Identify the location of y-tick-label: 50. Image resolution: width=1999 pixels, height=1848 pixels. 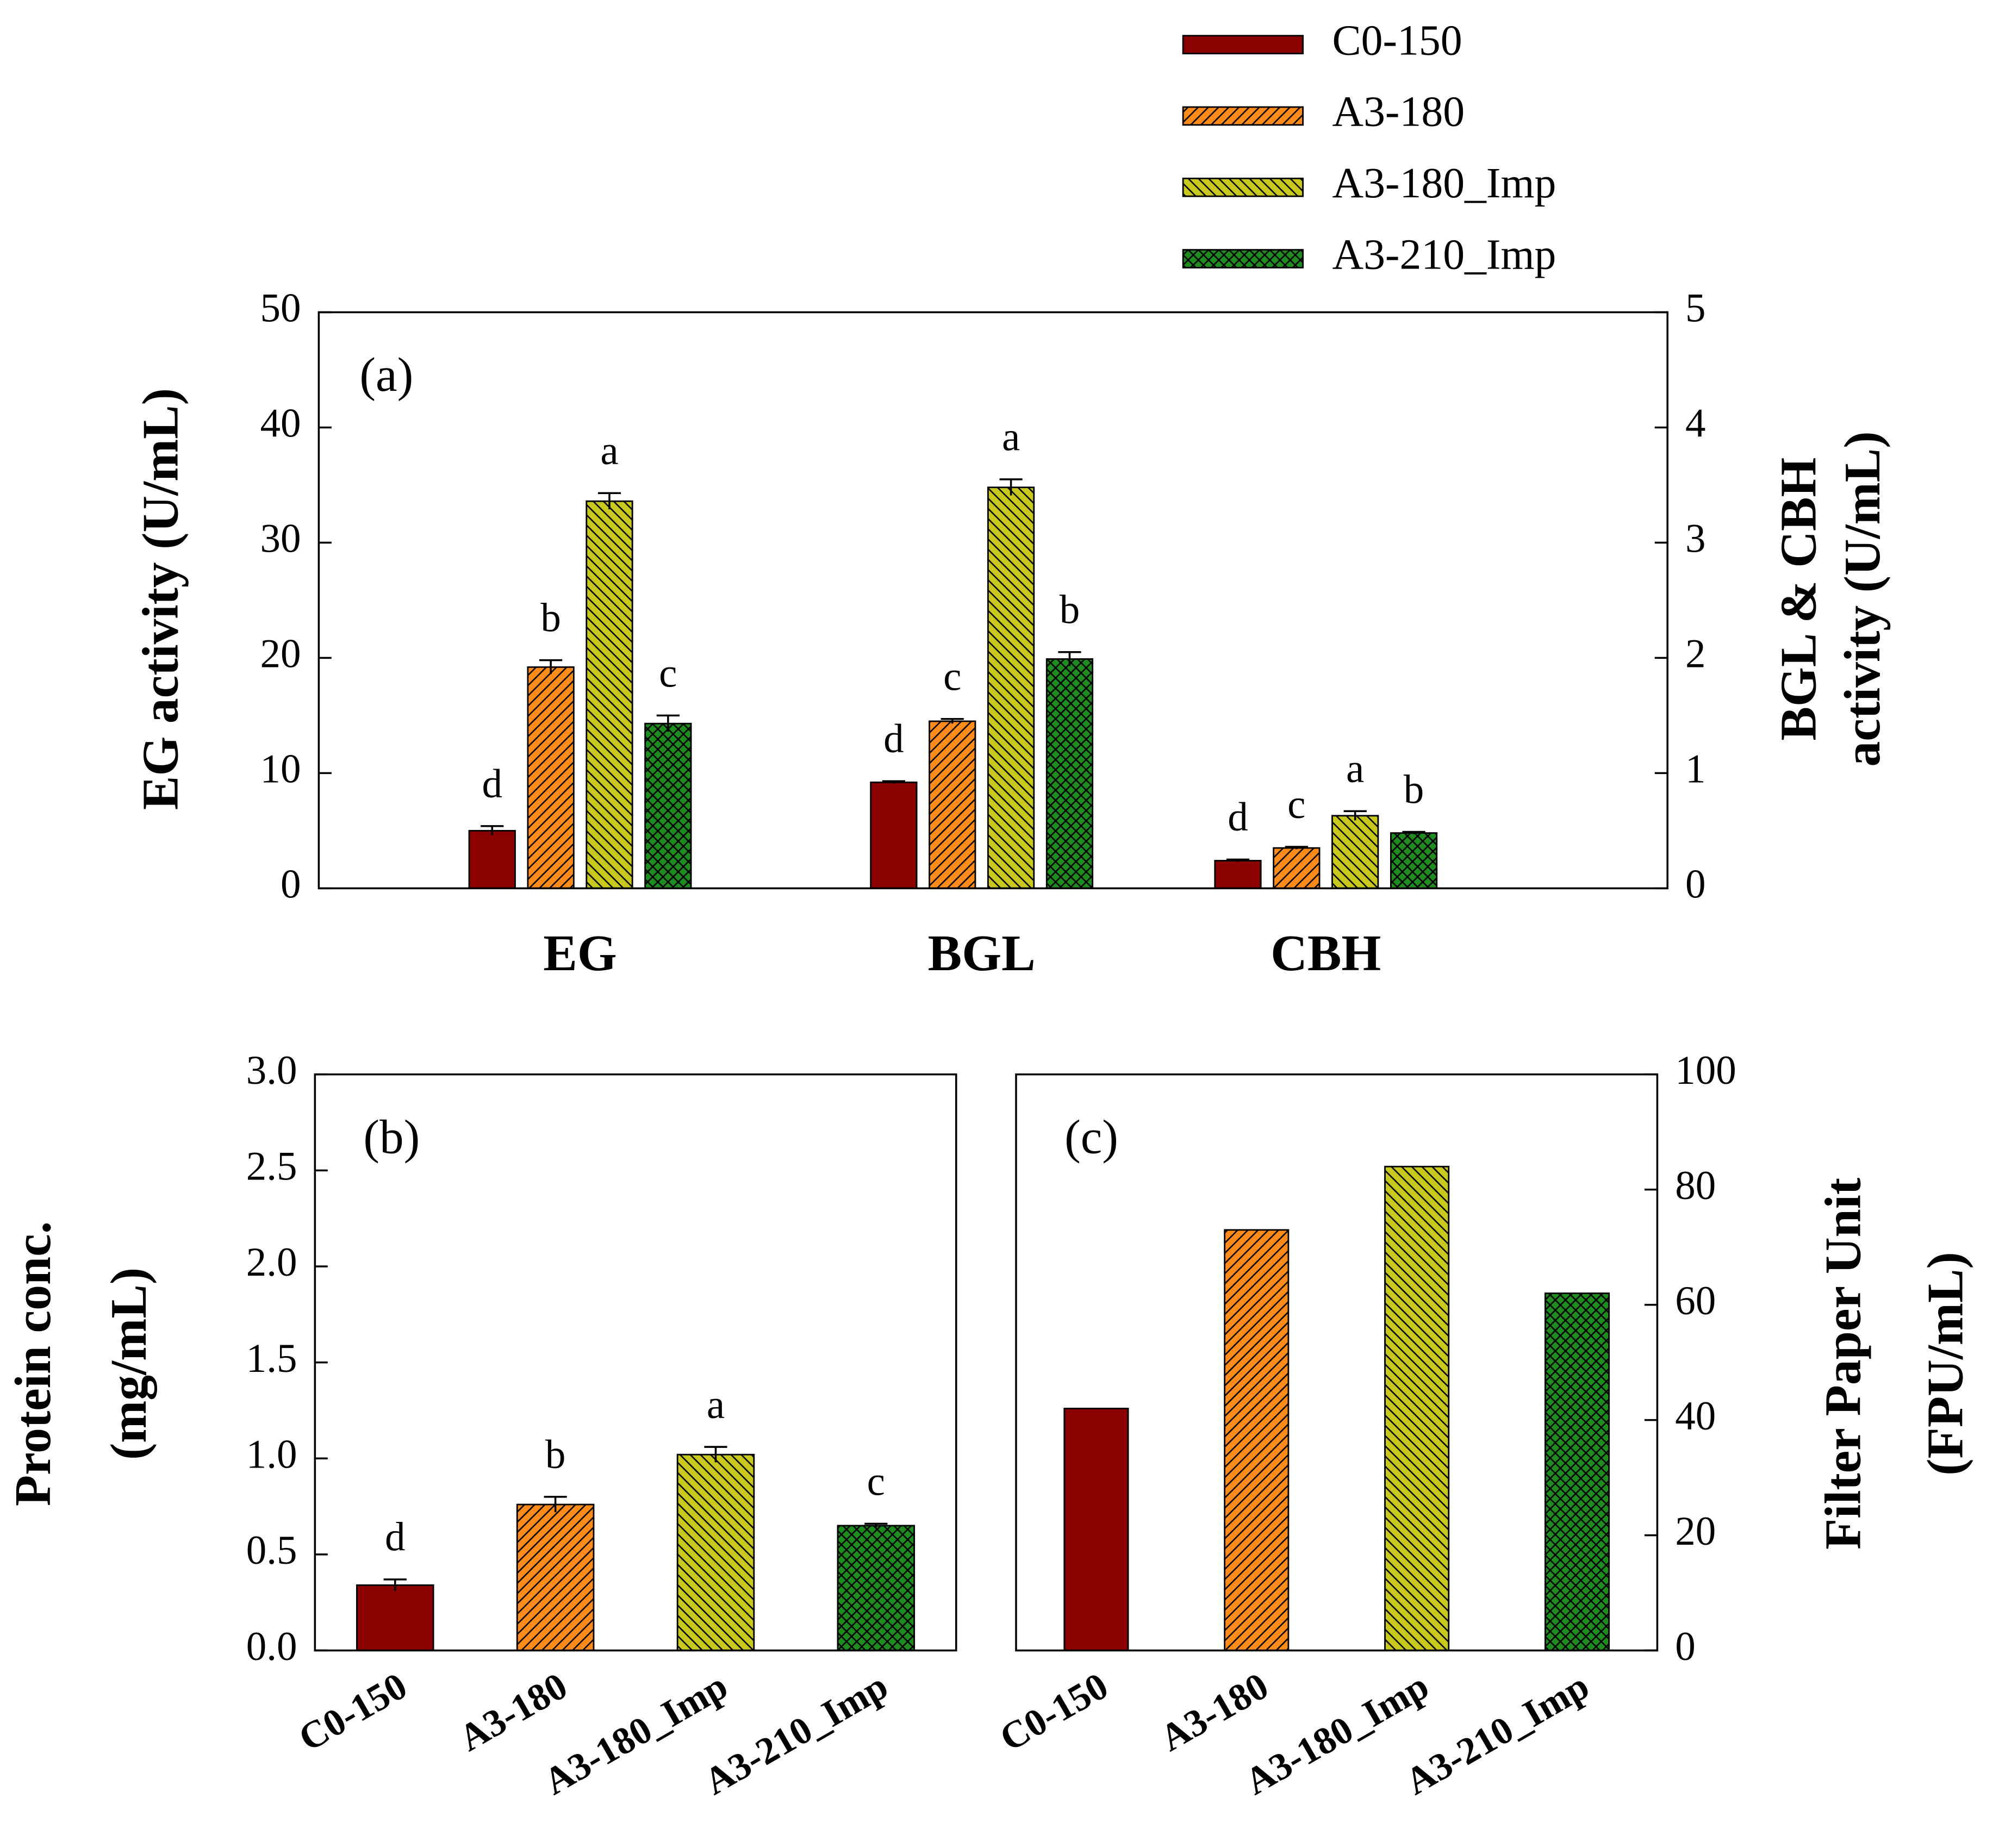
(280, 308).